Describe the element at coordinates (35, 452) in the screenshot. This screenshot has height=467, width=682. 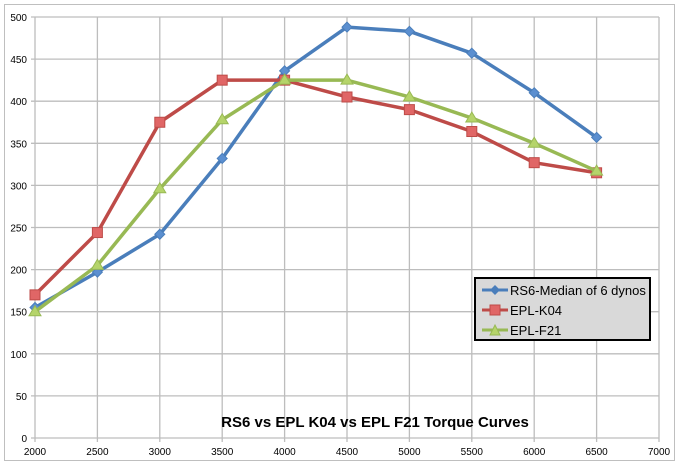
I see `x-tick-label: 2000` at that location.